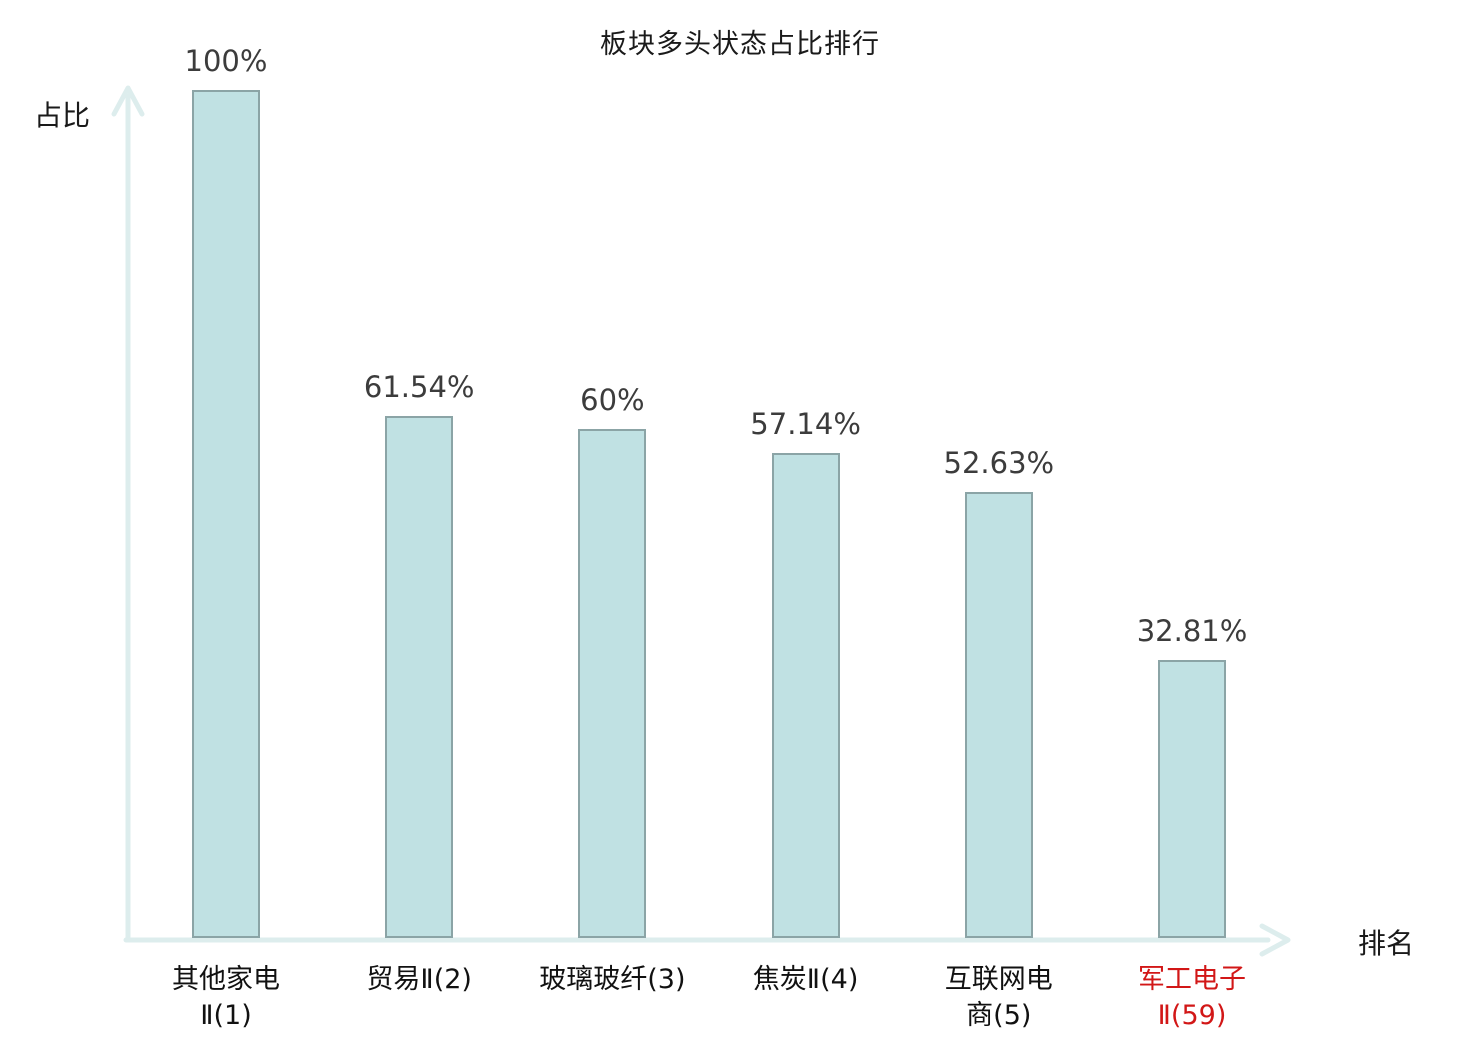 The width and height of the screenshot is (1480, 1040). I want to click on bar-value-label: 32.81%, so click(1192, 630).